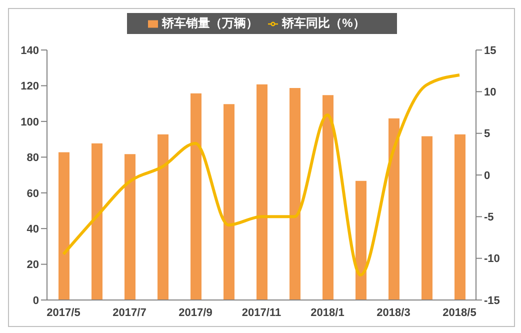 The height and width of the screenshot is (333, 521). What do you see at coordinates (492, 300) in the screenshot?
I see `y2-tick-label: -15` at bounding box center [492, 300].